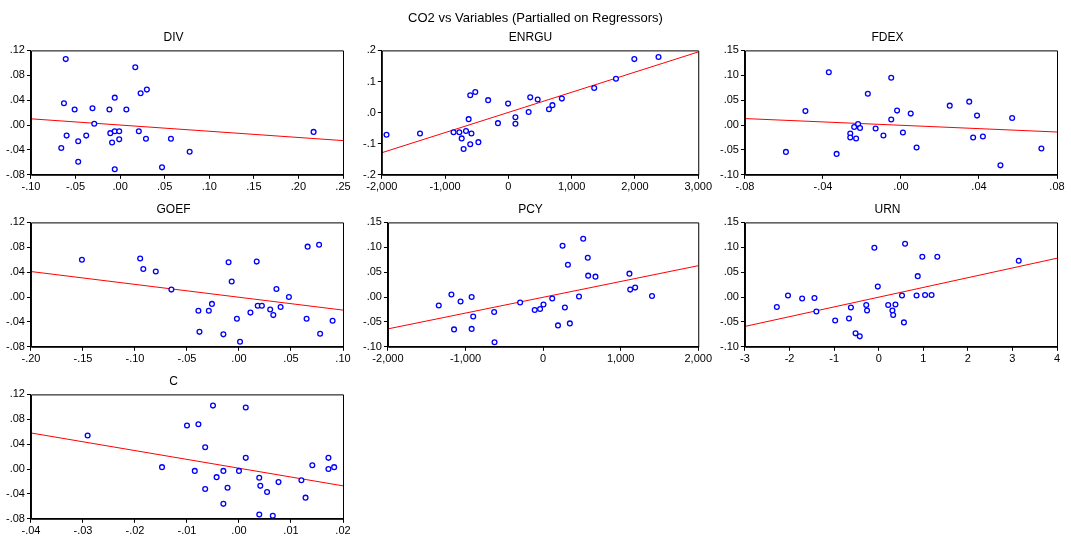  Describe the element at coordinates (923, 358) in the screenshot. I see `x-tick-label: 1` at that location.